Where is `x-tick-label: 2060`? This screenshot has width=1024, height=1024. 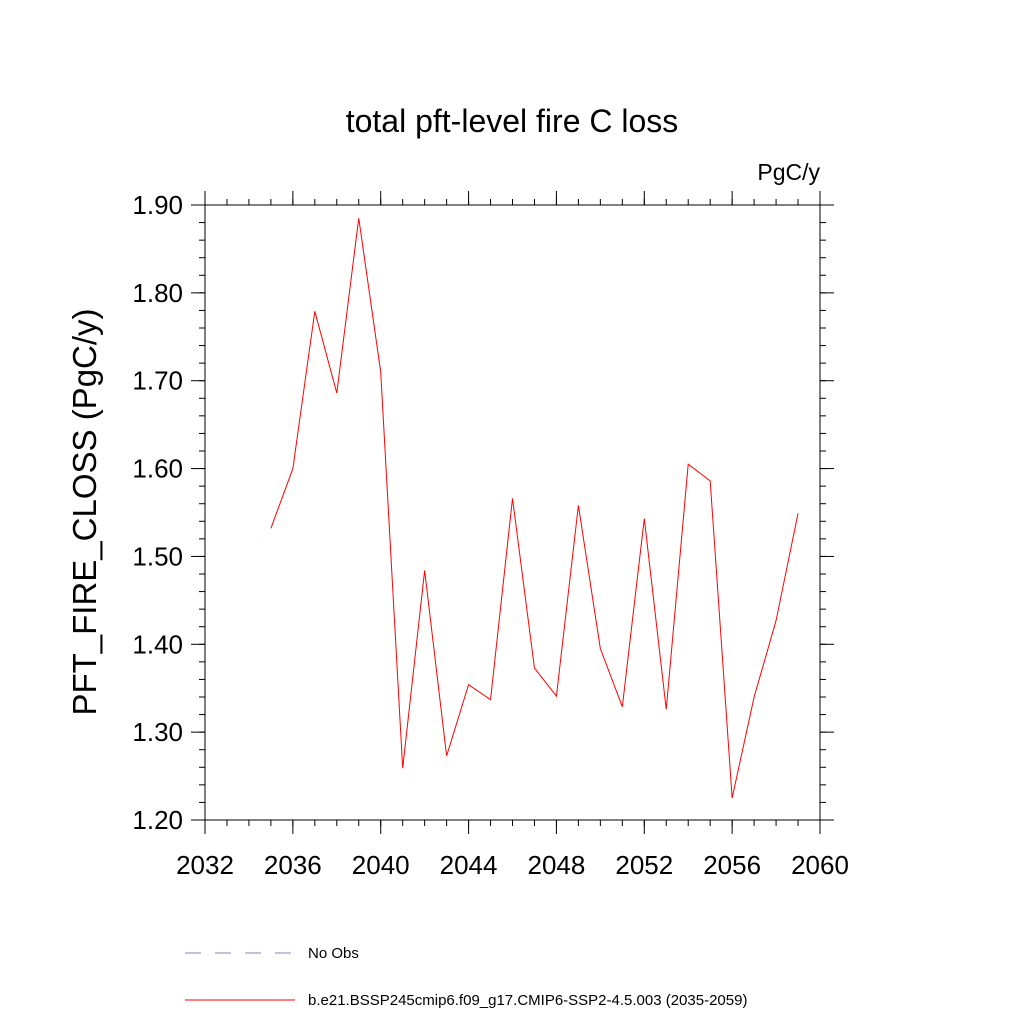 x-tick-label: 2060 is located at coordinates (820, 865).